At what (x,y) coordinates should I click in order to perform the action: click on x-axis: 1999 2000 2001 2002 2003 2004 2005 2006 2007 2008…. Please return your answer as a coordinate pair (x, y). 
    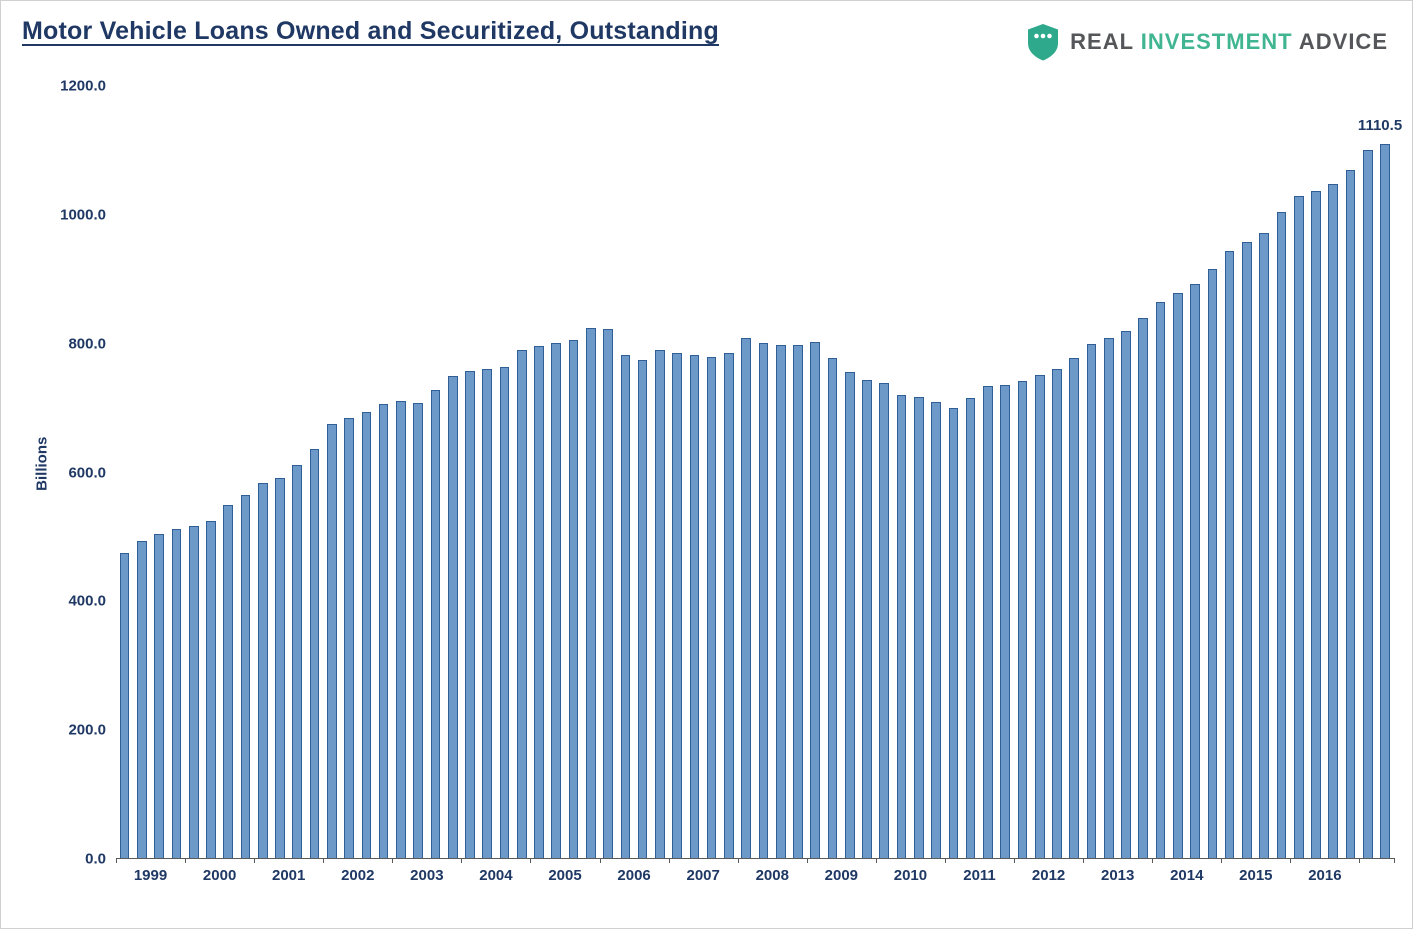
    Looking at the image, I should click on (755, 875).